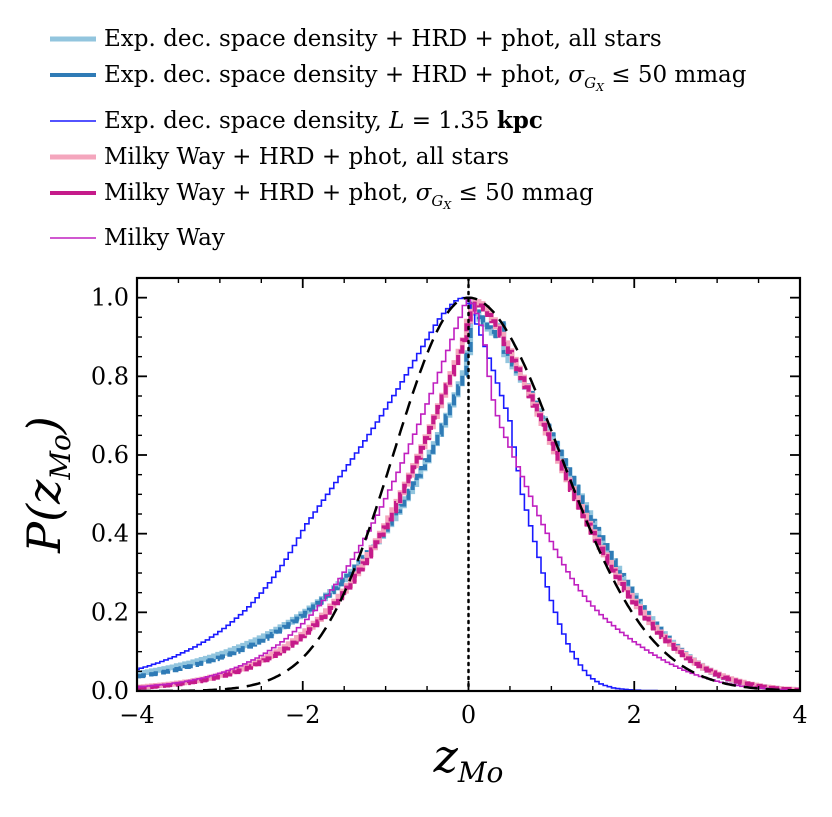 The image size is (832, 817). I want to click on legend-label-3: Exp. dec. space density, L = 1.35 kpc, so click(323, 120).